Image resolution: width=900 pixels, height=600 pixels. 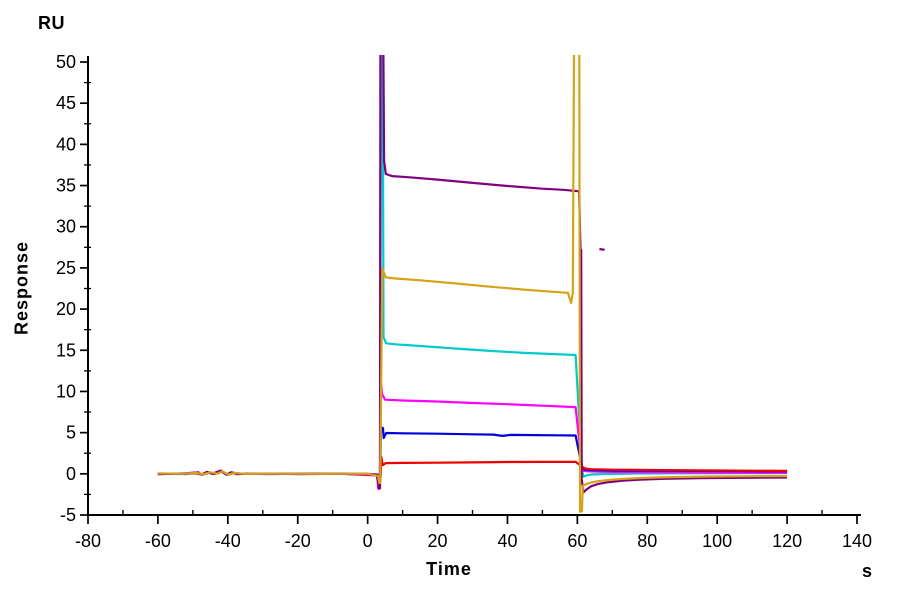 I want to click on x-tick-label: 80, so click(x=647, y=541).